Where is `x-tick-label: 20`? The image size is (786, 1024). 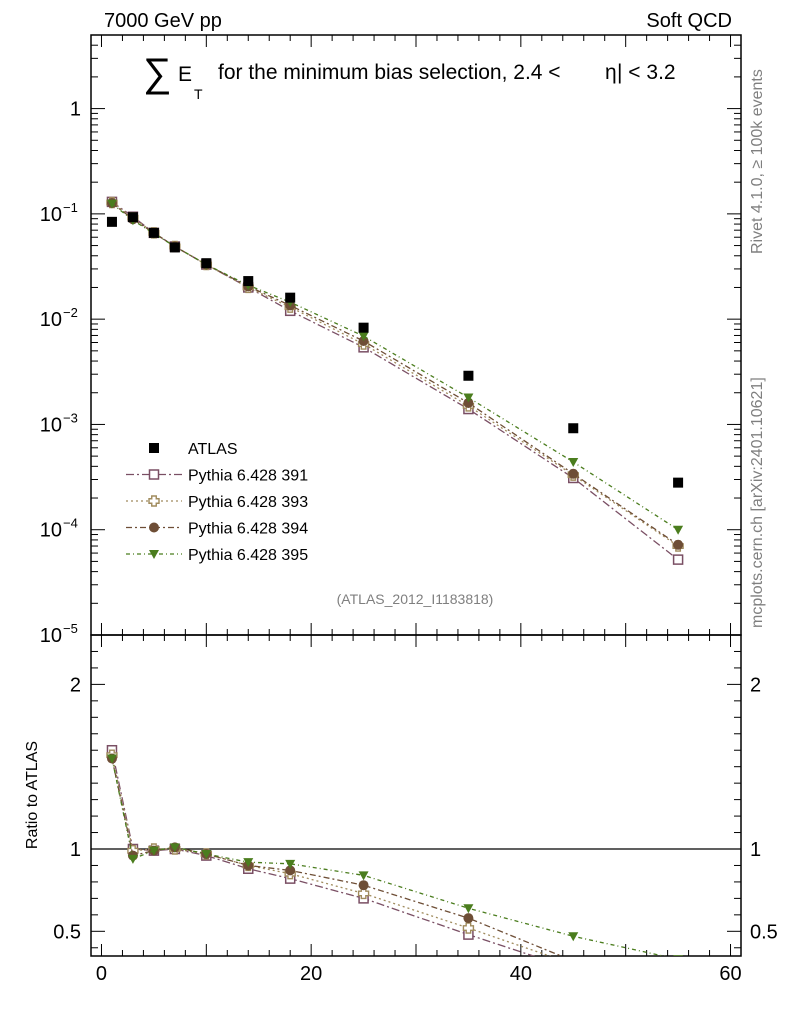 x-tick-label: 20 is located at coordinates (311, 974).